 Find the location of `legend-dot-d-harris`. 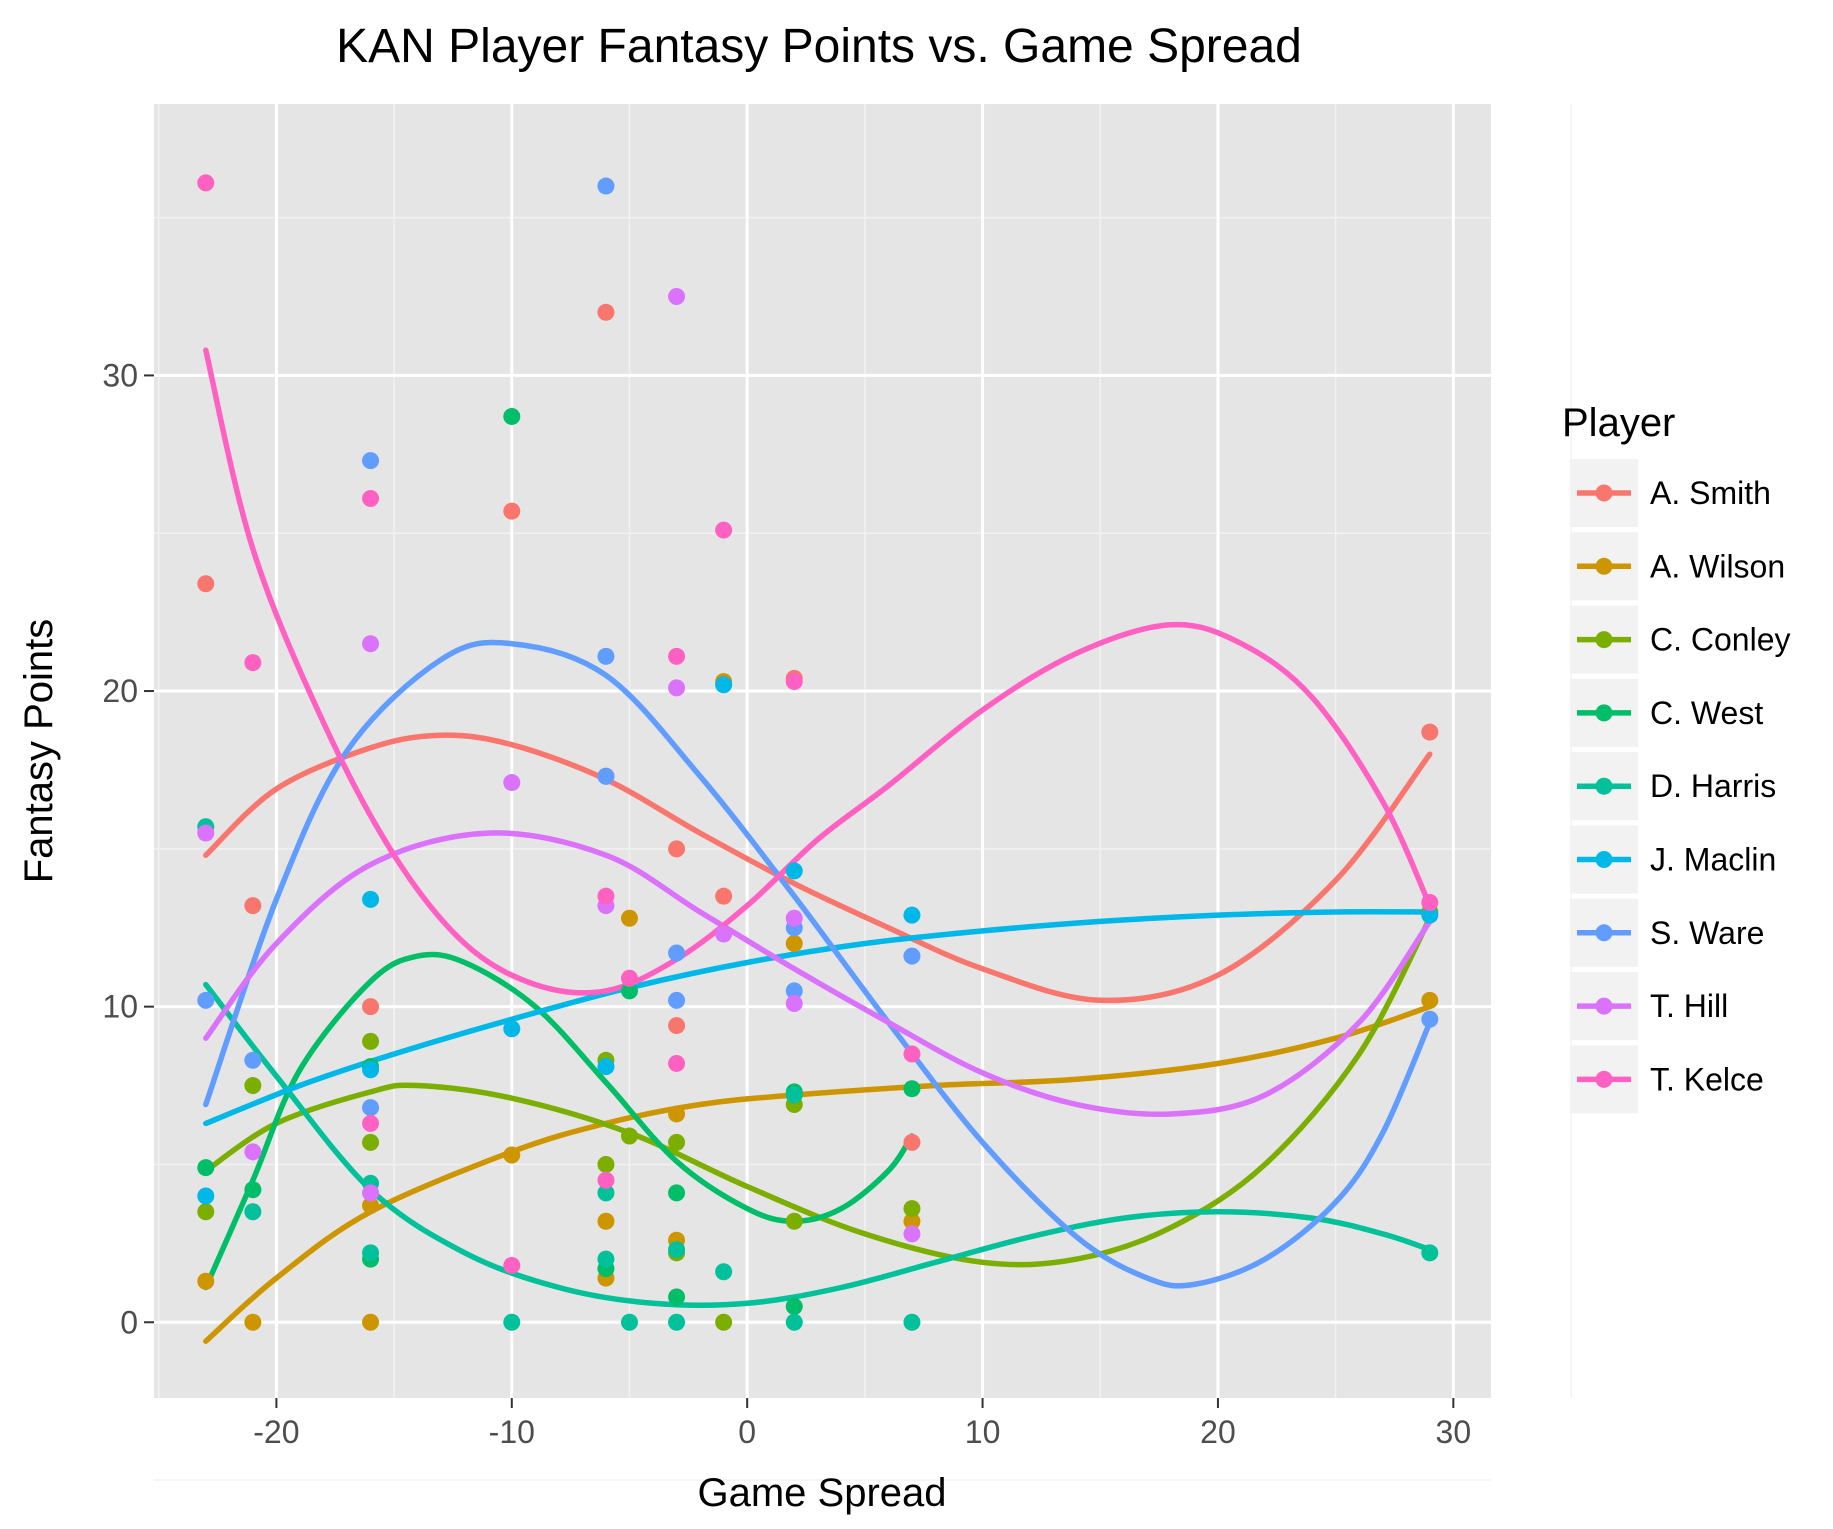

legend-dot-d-harris is located at coordinates (1604, 786).